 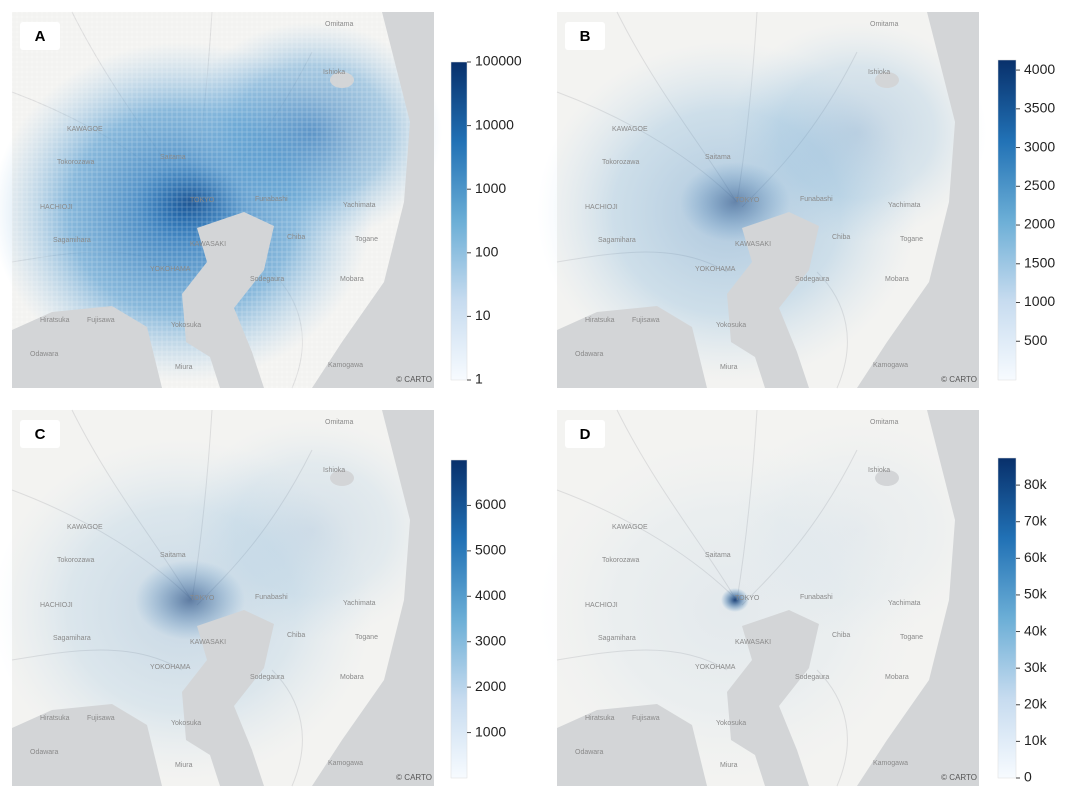 What do you see at coordinates (1039, 146) in the screenshot?
I see `colorbar-tick-label: 3000` at bounding box center [1039, 146].